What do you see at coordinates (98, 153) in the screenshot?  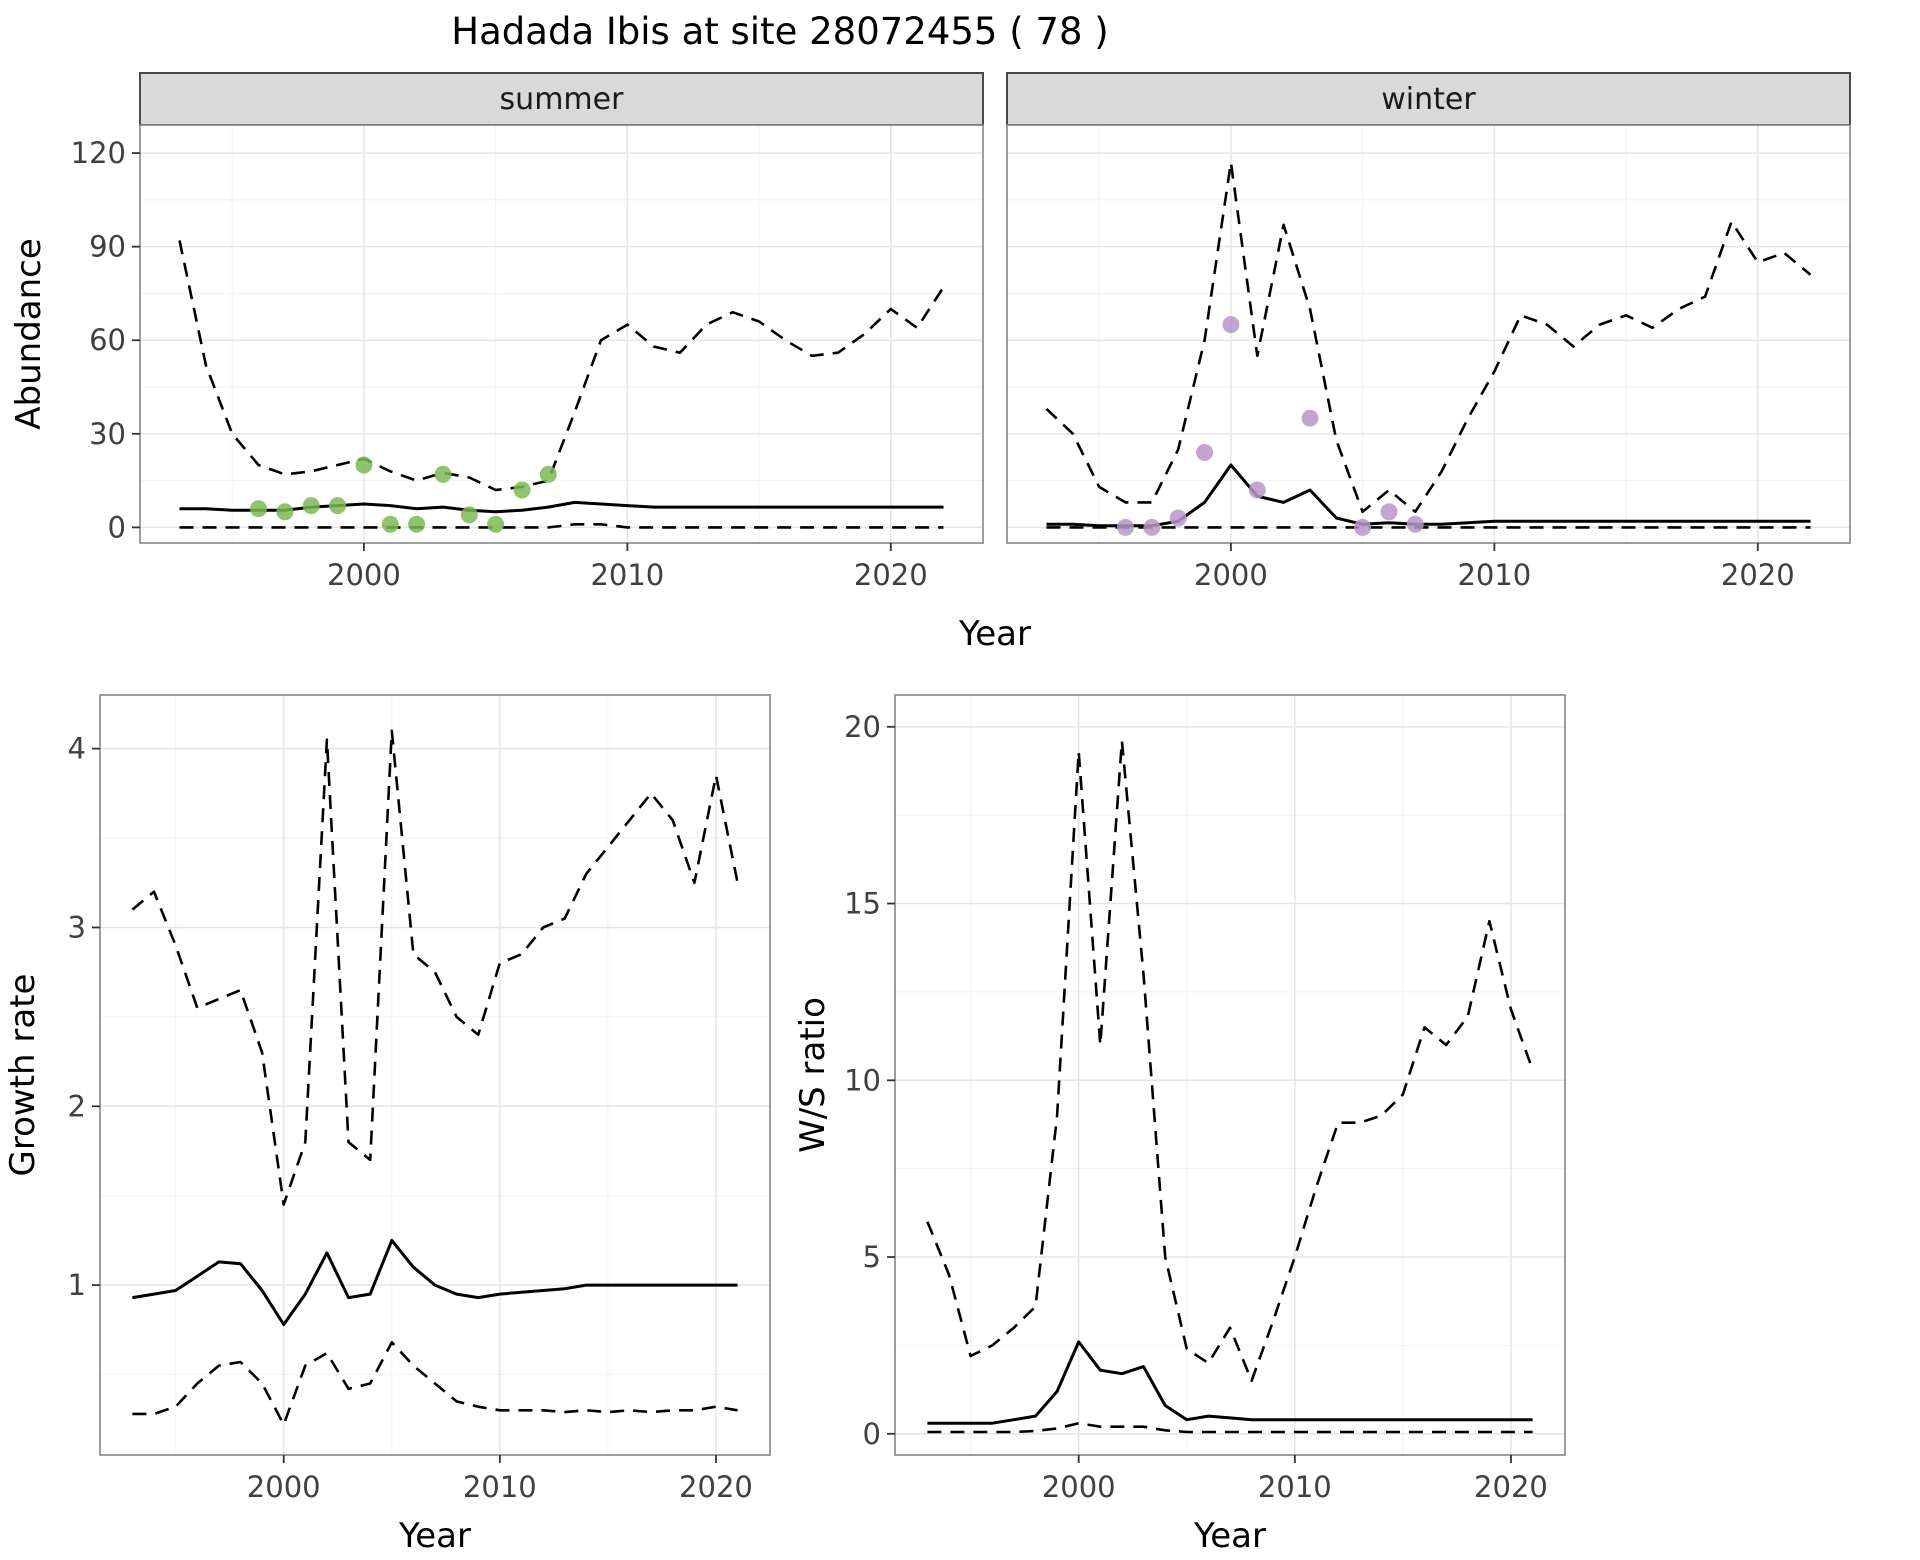 I see `y-tick-label: 120` at bounding box center [98, 153].